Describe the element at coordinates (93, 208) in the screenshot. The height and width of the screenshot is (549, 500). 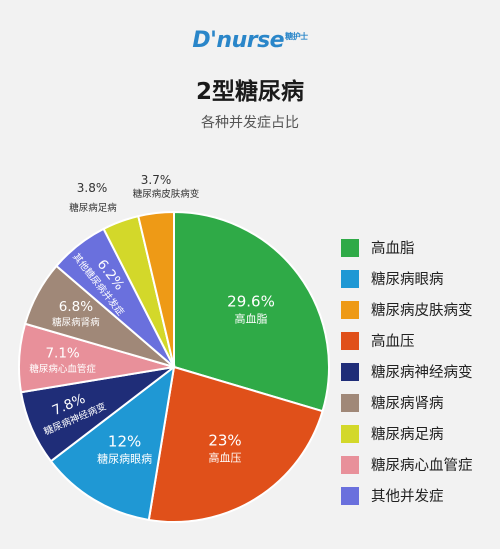
I see `slice-name-label-7: 糖尿病足病` at that location.